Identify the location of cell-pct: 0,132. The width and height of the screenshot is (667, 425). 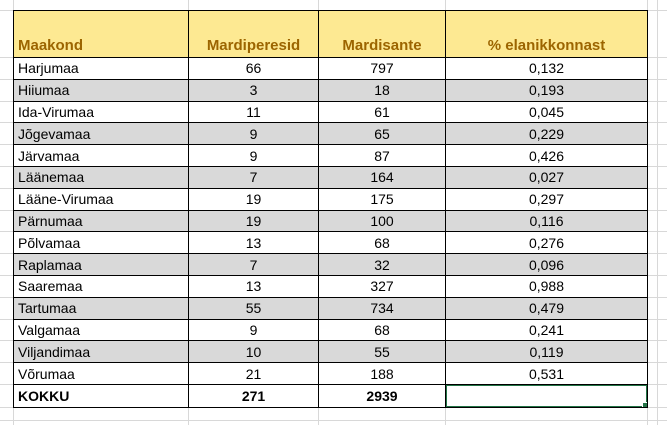
(546, 68).